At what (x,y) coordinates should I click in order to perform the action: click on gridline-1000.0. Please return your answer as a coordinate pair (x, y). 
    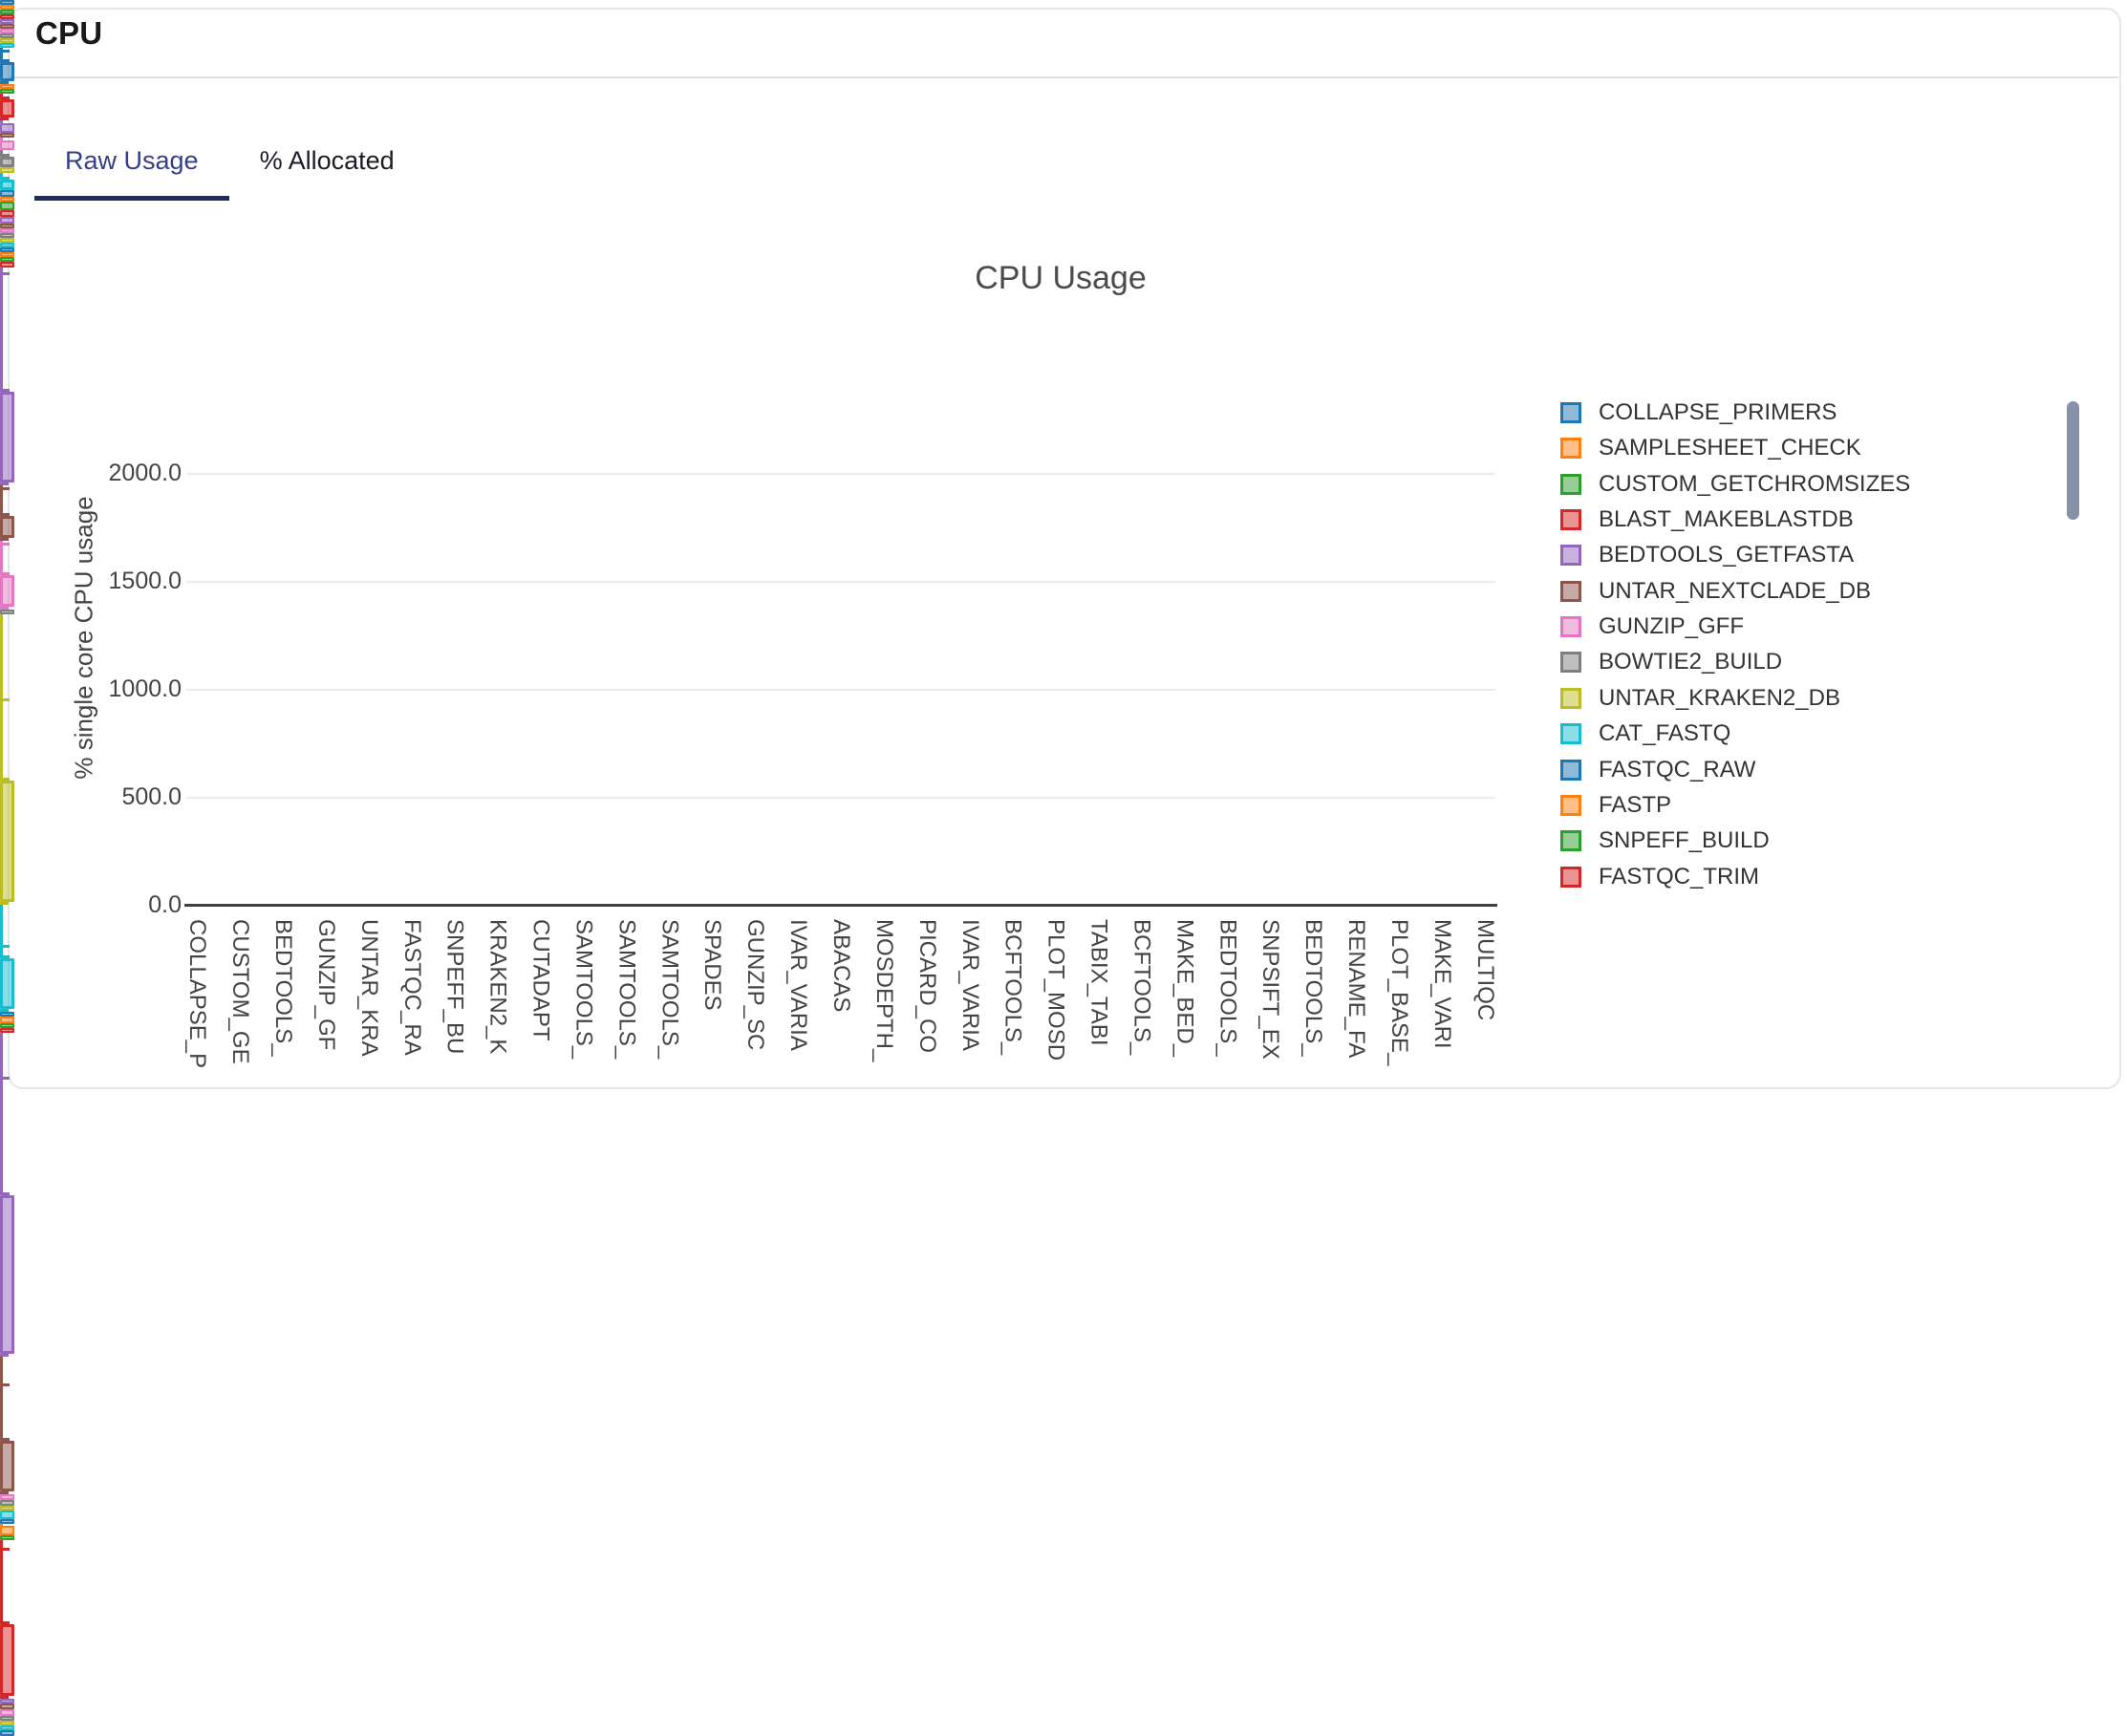
    Looking at the image, I should click on (840, 690).